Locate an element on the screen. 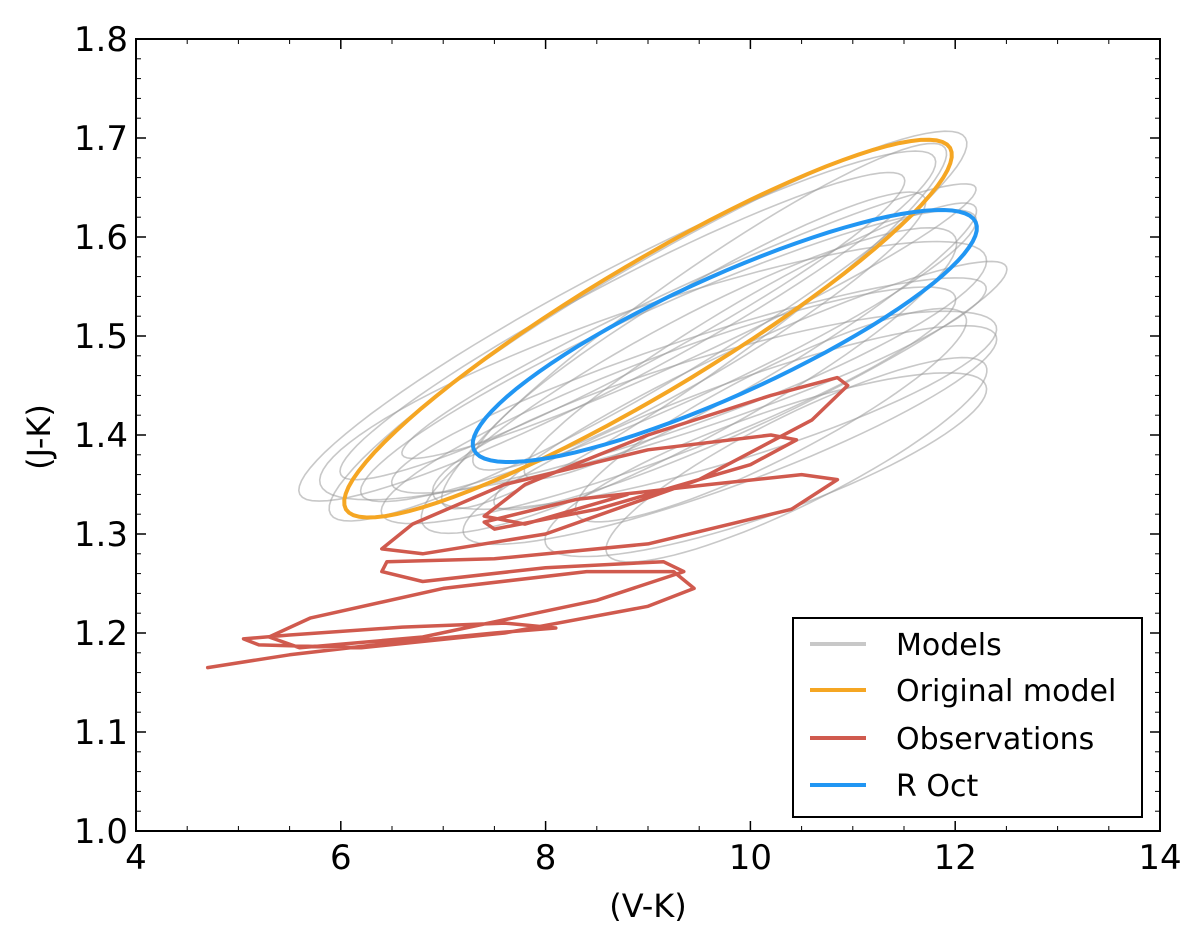 This screenshot has height=943, width=1200. legend: Models Original model Observations R Oct is located at coordinates (967, 717).